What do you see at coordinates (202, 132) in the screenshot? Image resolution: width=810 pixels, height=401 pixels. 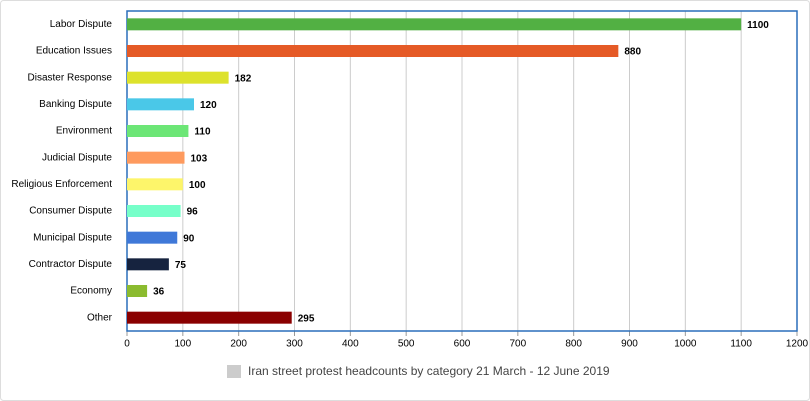 I see `value-label: 110` at bounding box center [202, 132].